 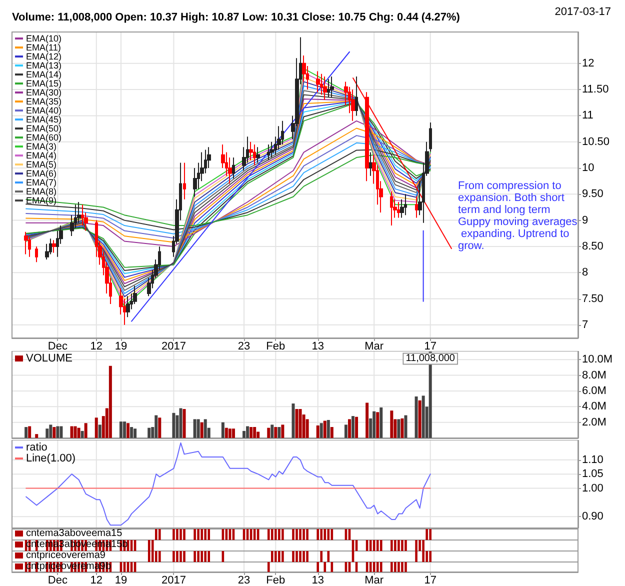 I want to click on legend-label: EMA(40), so click(x=44, y=111).